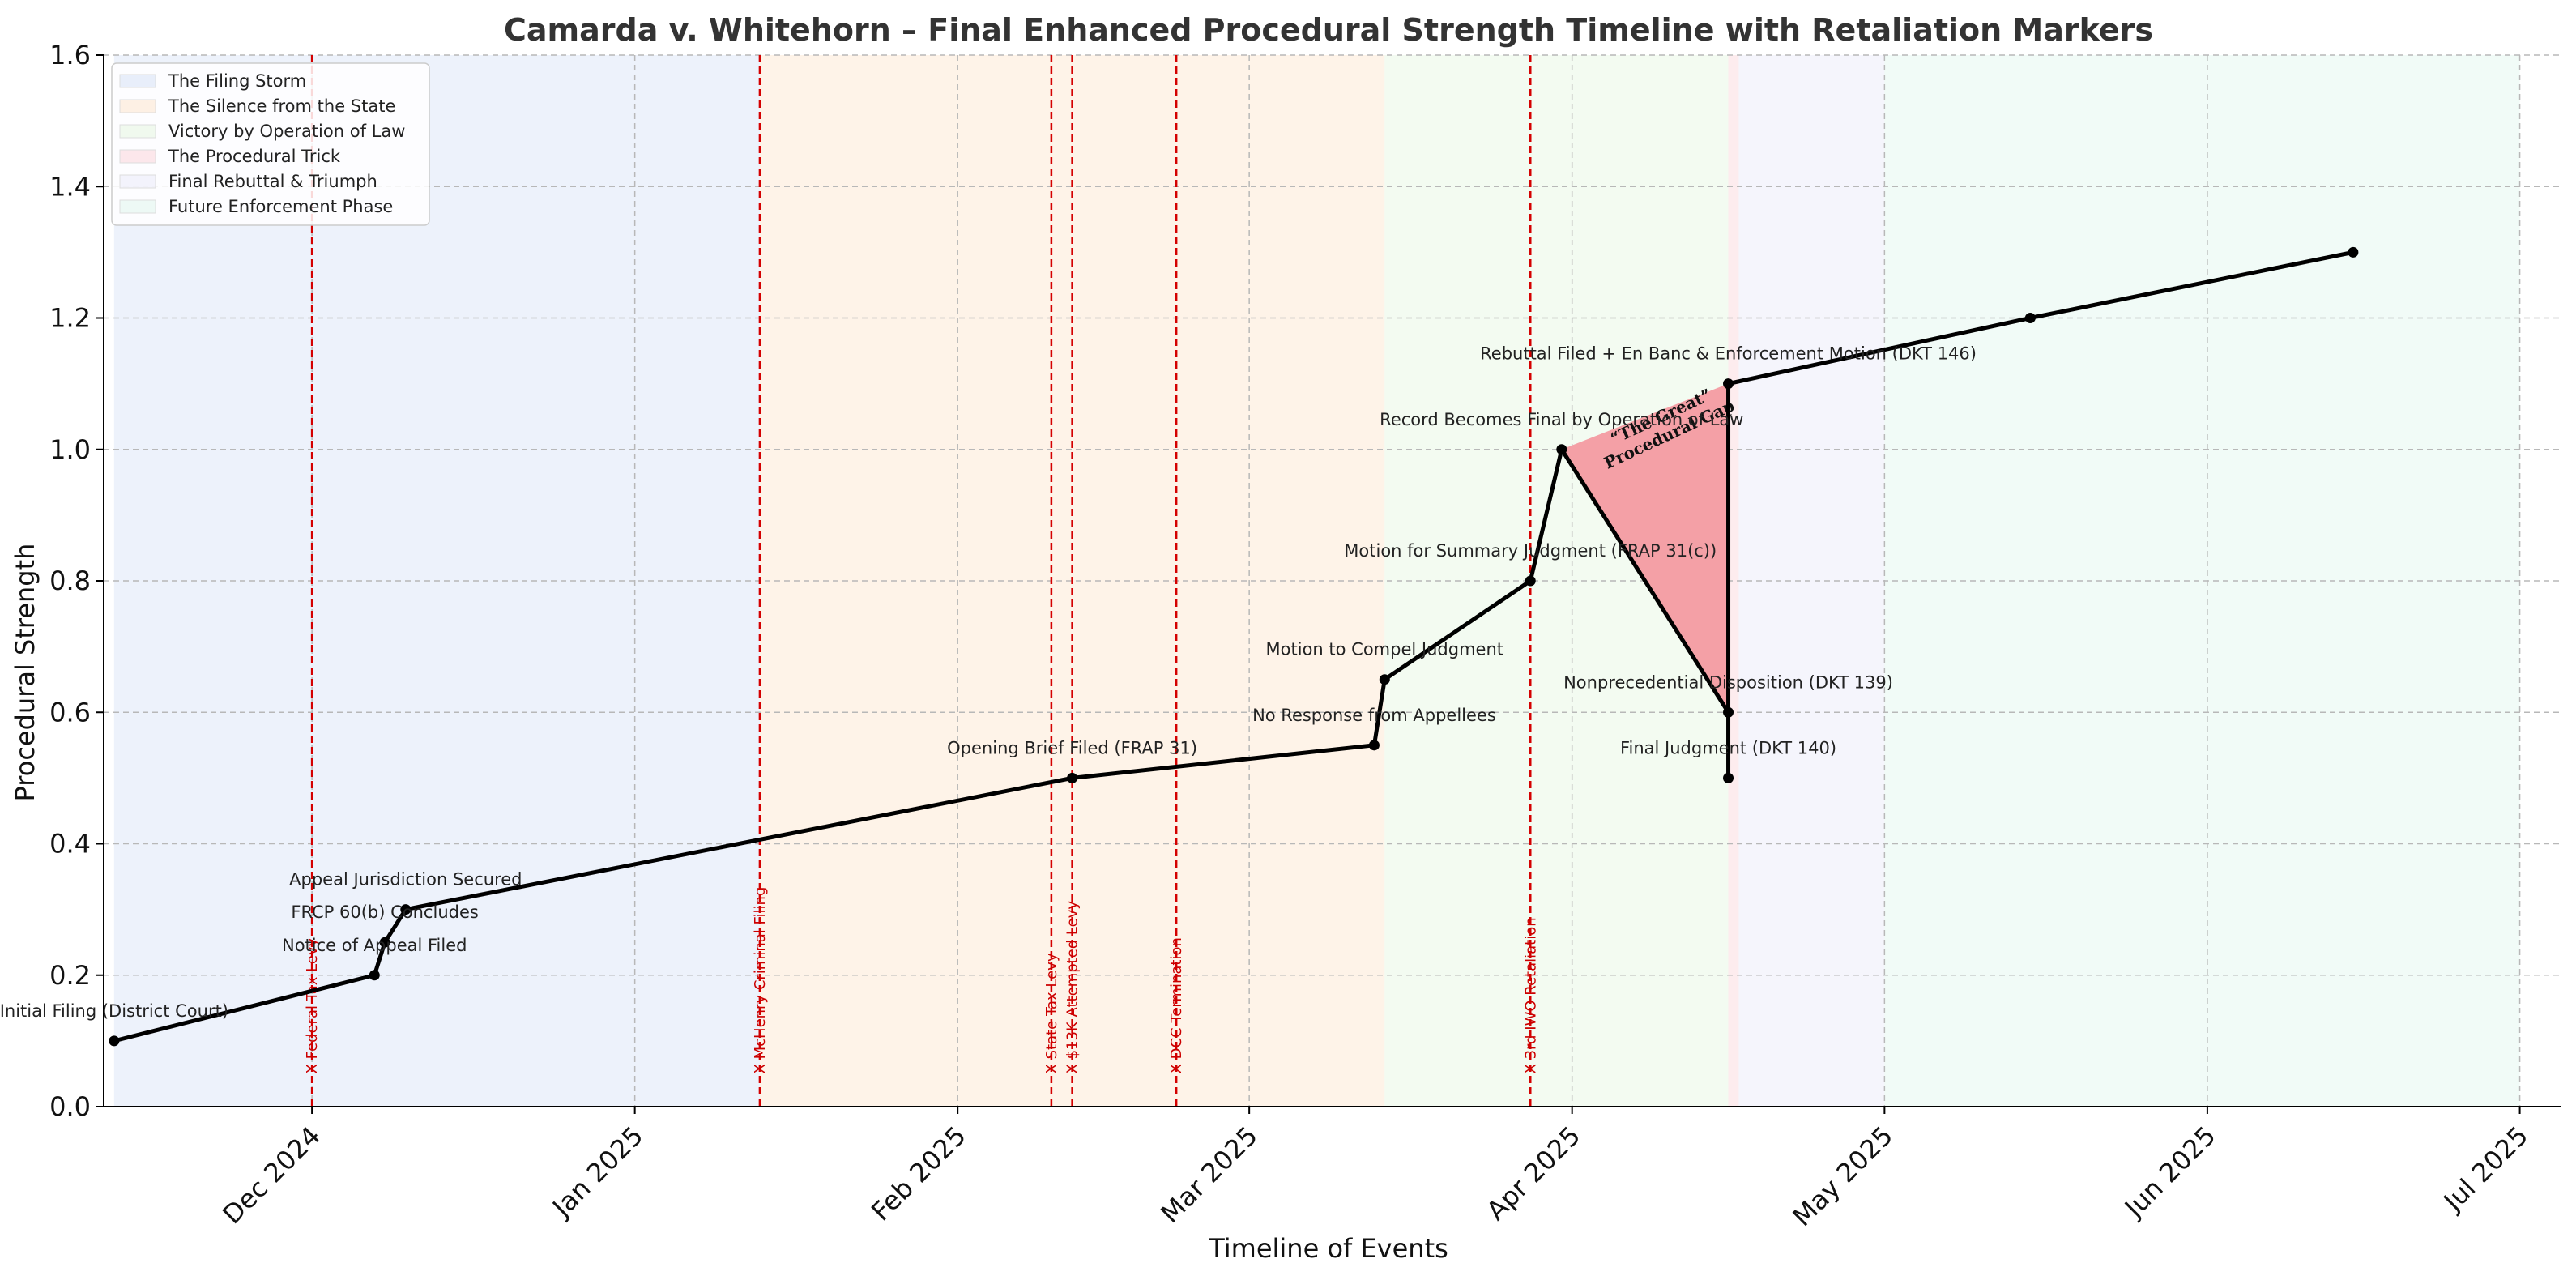 The height and width of the screenshot is (1280, 2576). What do you see at coordinates (237, 81) in the screenshot?
I see `legend-entry: The Filing Storm` at bounding box center [237, 81].